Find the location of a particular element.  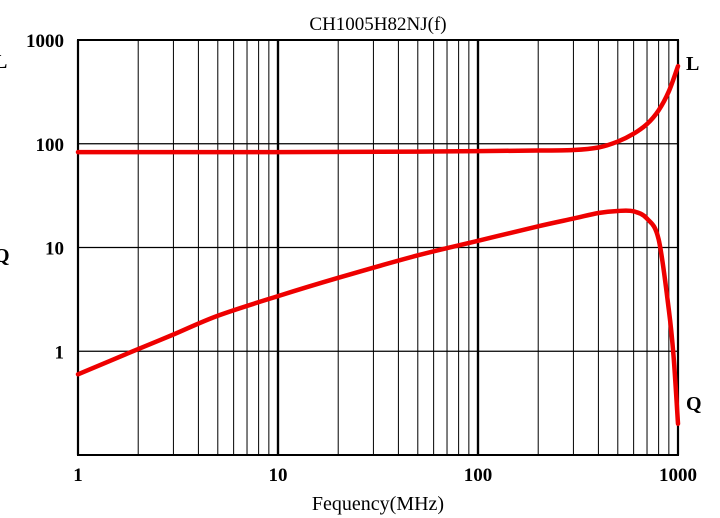

x-tick-label: 1 is located at coordinates (78, 475).